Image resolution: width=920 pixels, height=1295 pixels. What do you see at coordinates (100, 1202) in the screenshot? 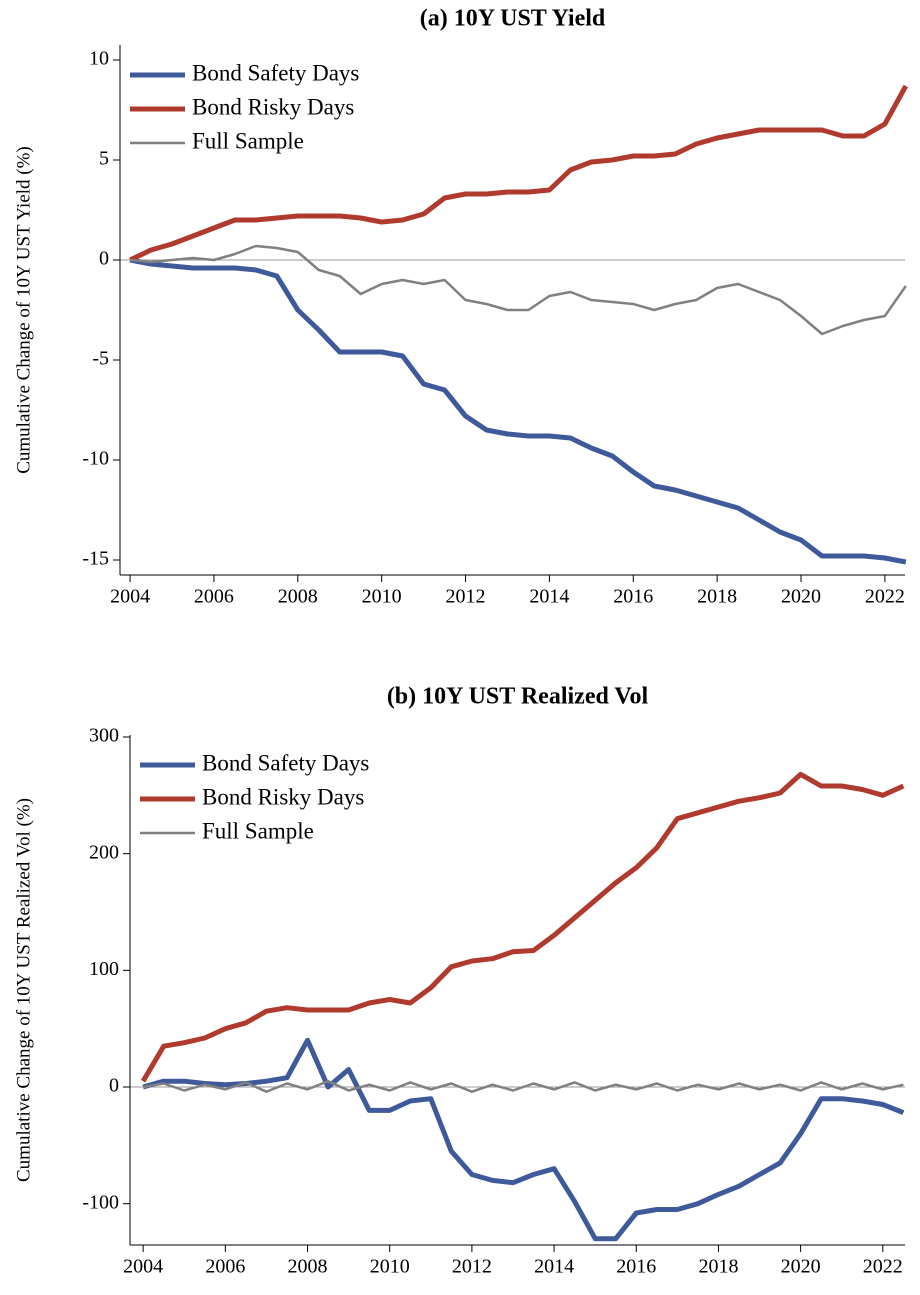
I see `y-tick-label: -100` at bounding box center [100, 1202].